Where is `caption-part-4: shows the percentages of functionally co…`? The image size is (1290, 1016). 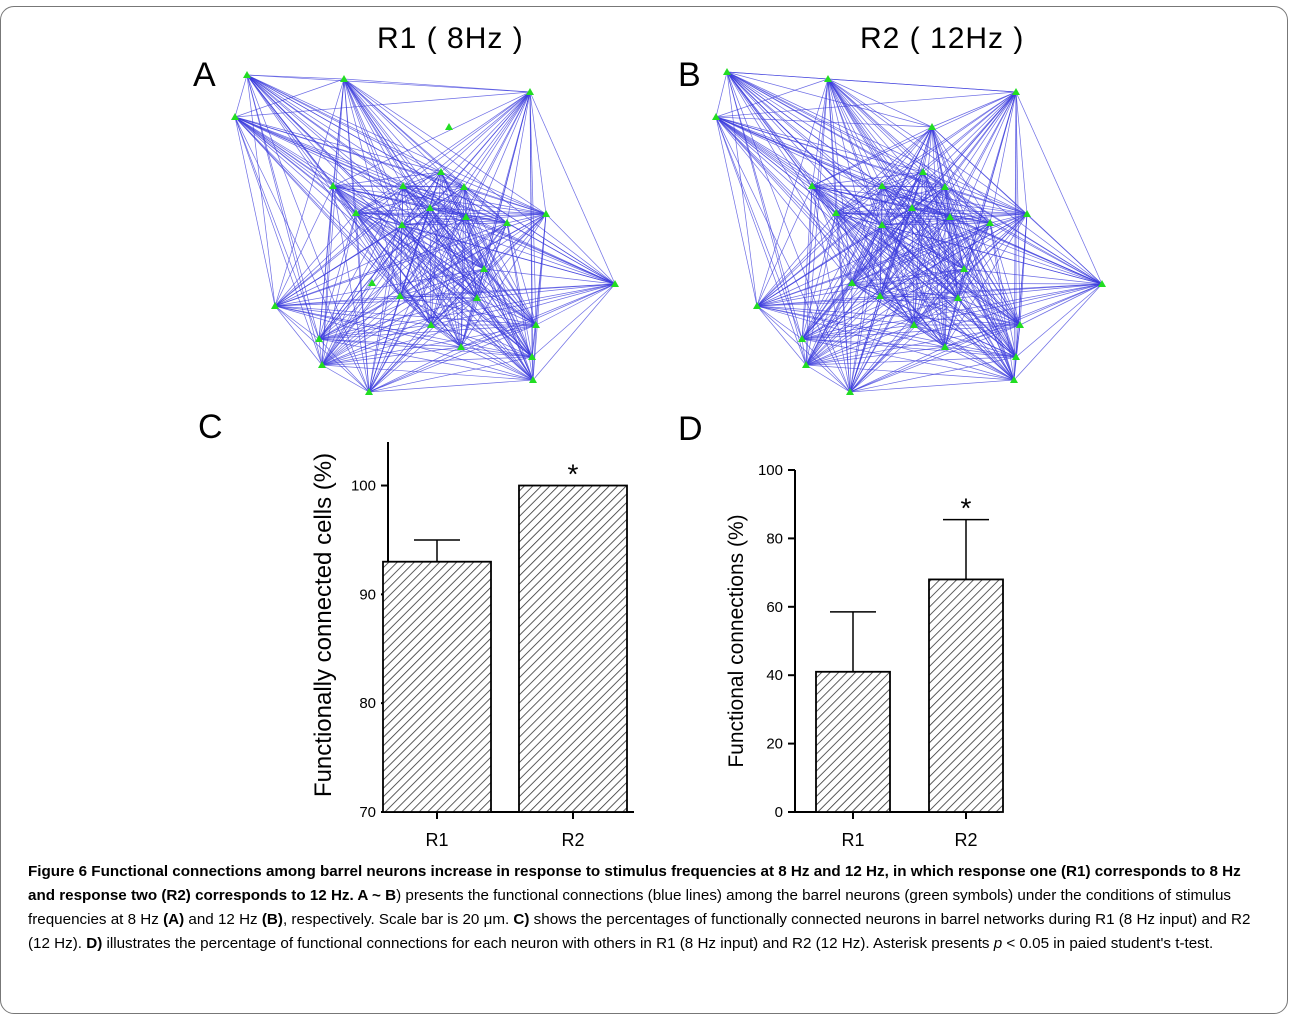 caption-part-4: shows the percentages of functionally co… is located at coordinates (639, 931).